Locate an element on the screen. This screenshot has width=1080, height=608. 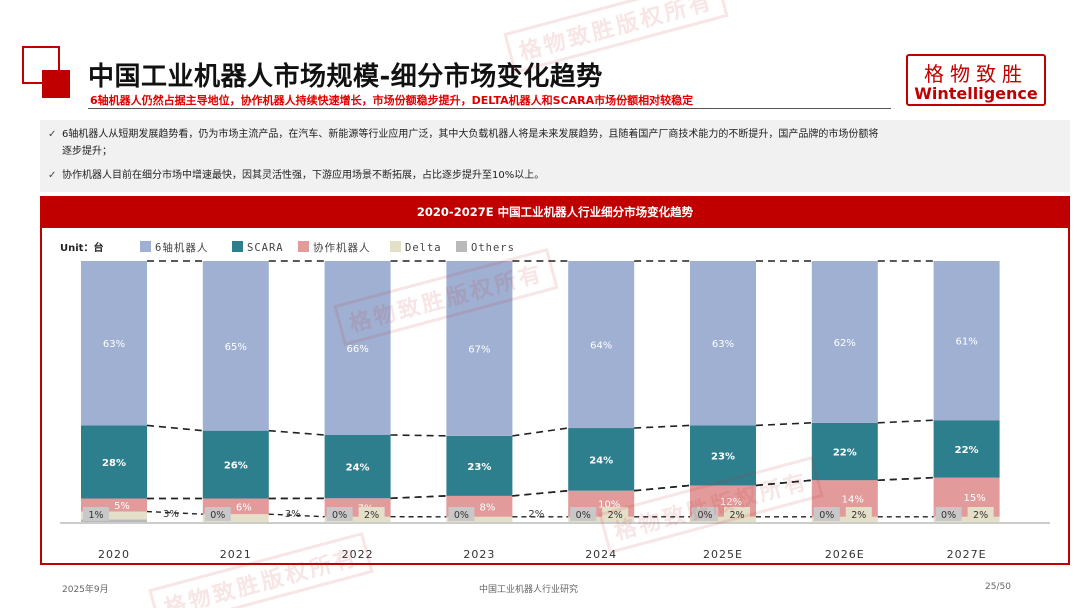
data-label-delta-2026E: 2% is located at coordinates (858, 515).